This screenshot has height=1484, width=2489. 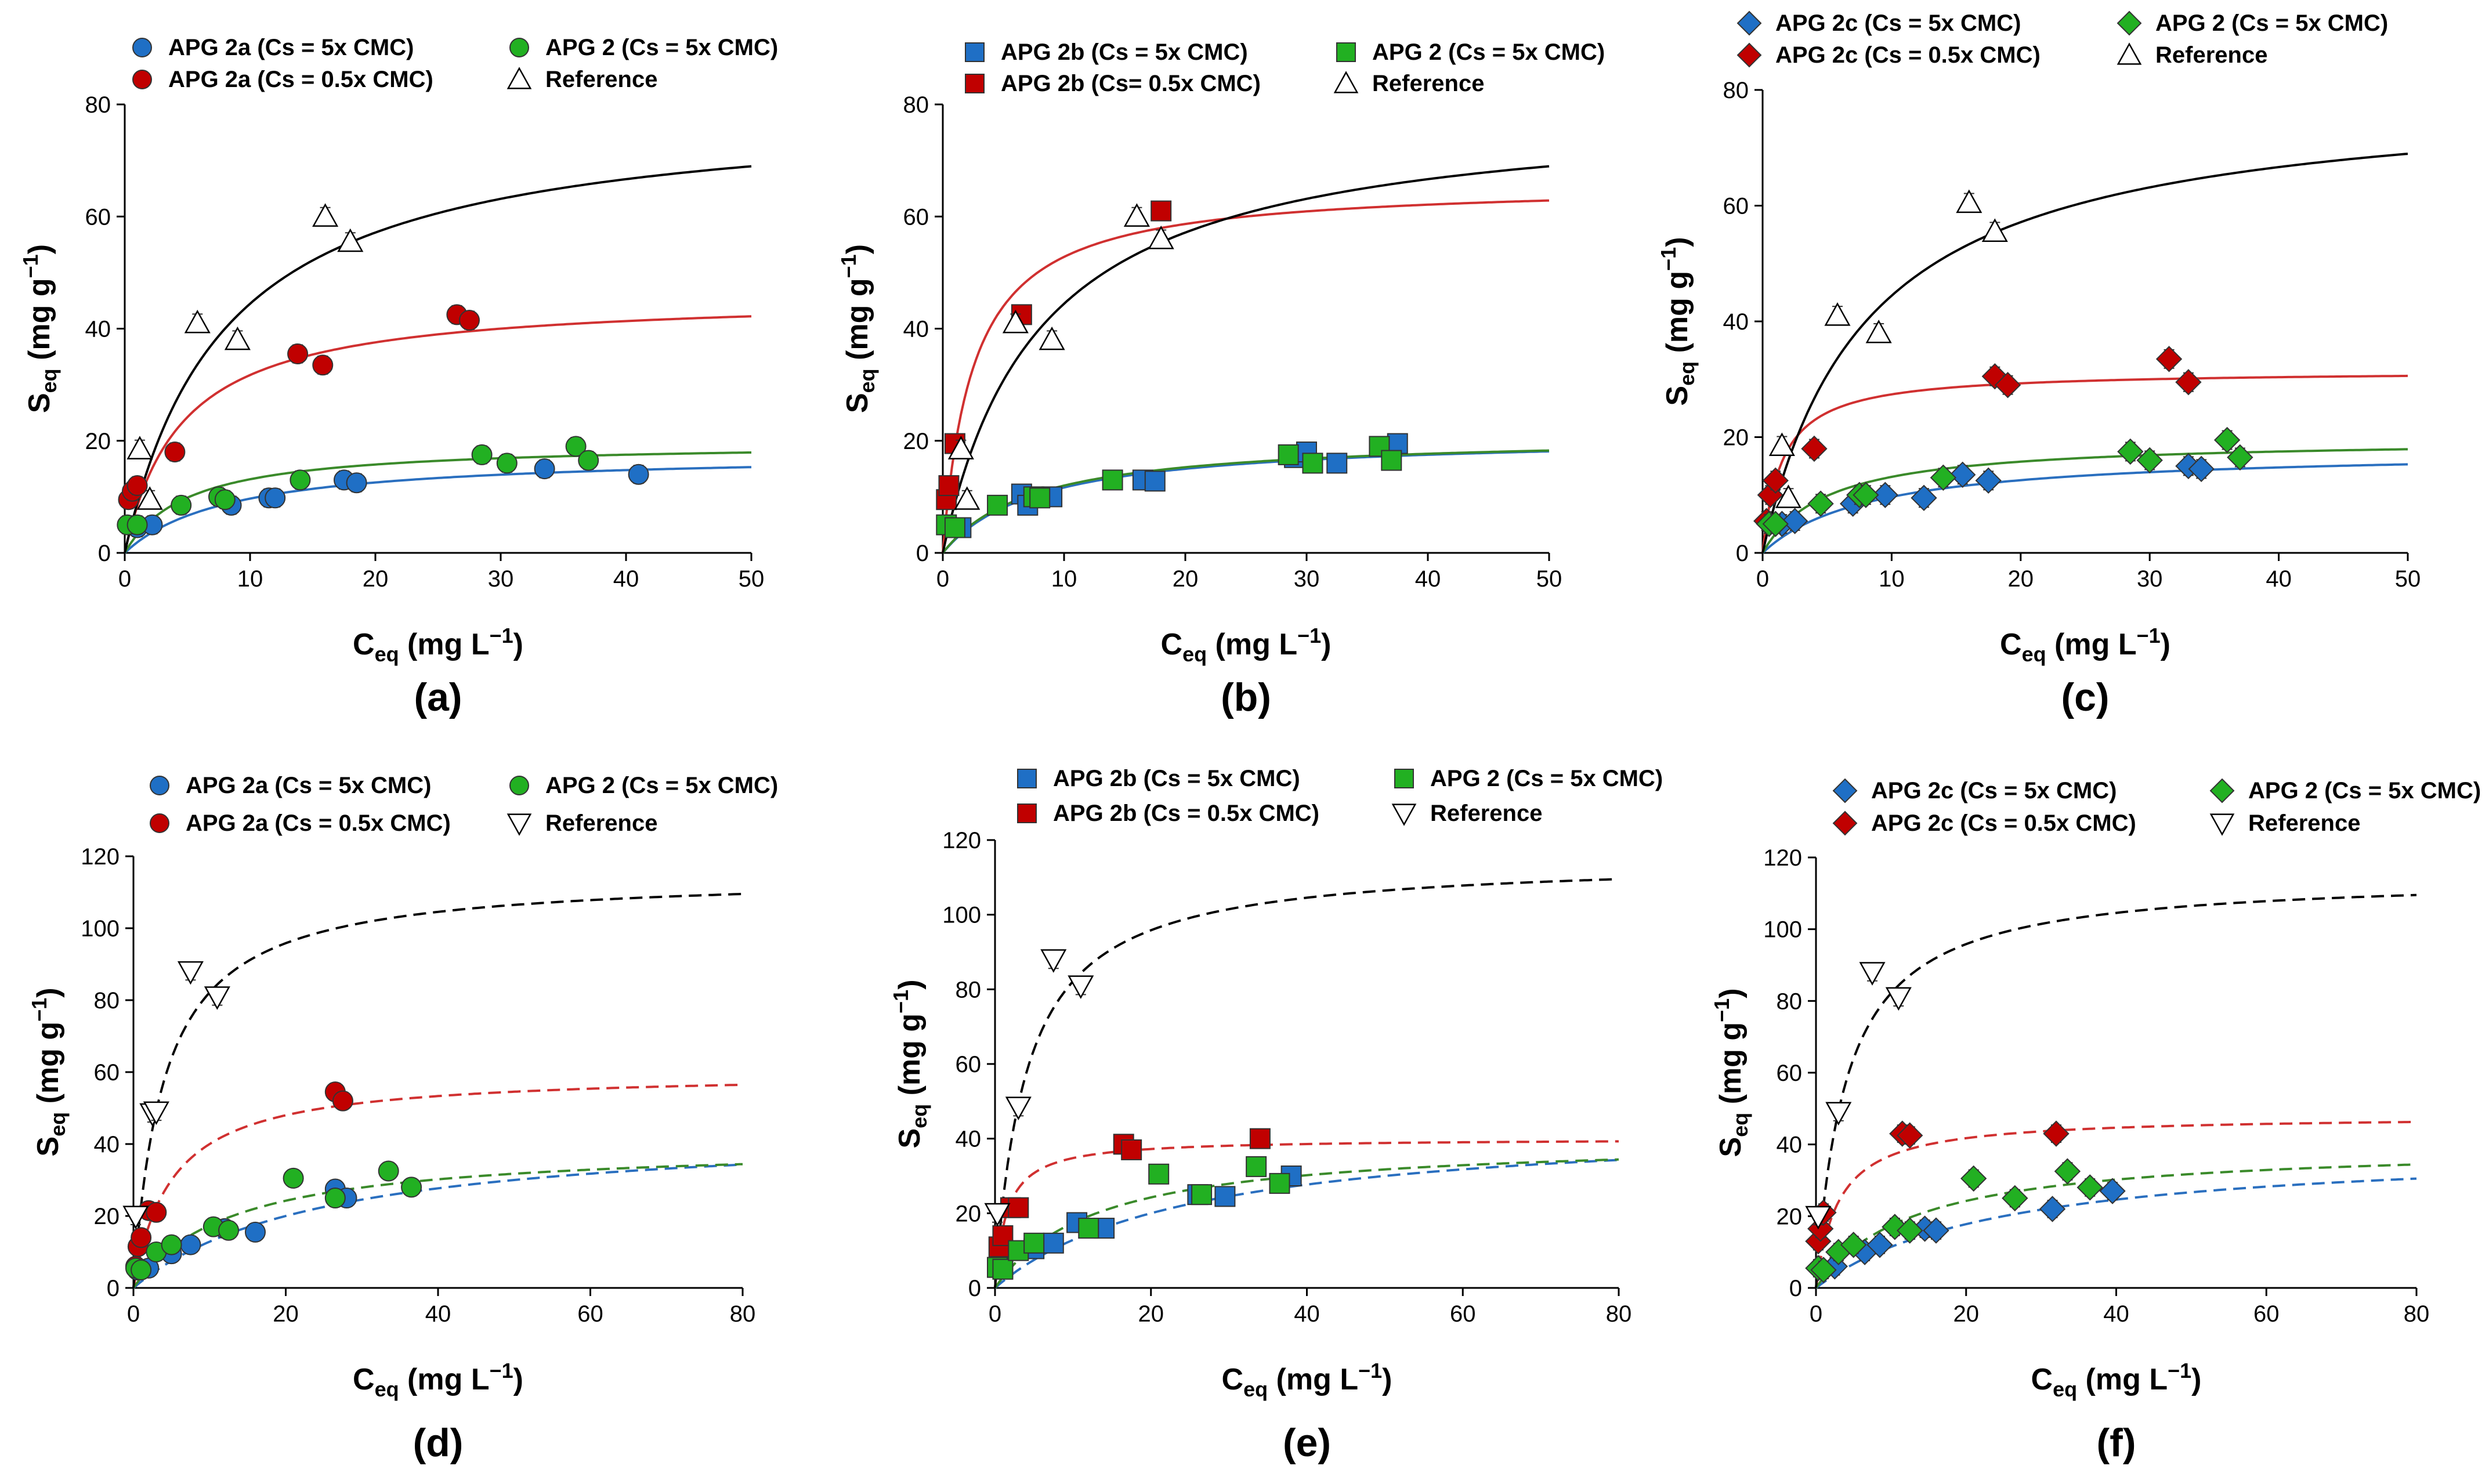 I want to click on x-tick-label: 20, so click(x=2021, y=579).